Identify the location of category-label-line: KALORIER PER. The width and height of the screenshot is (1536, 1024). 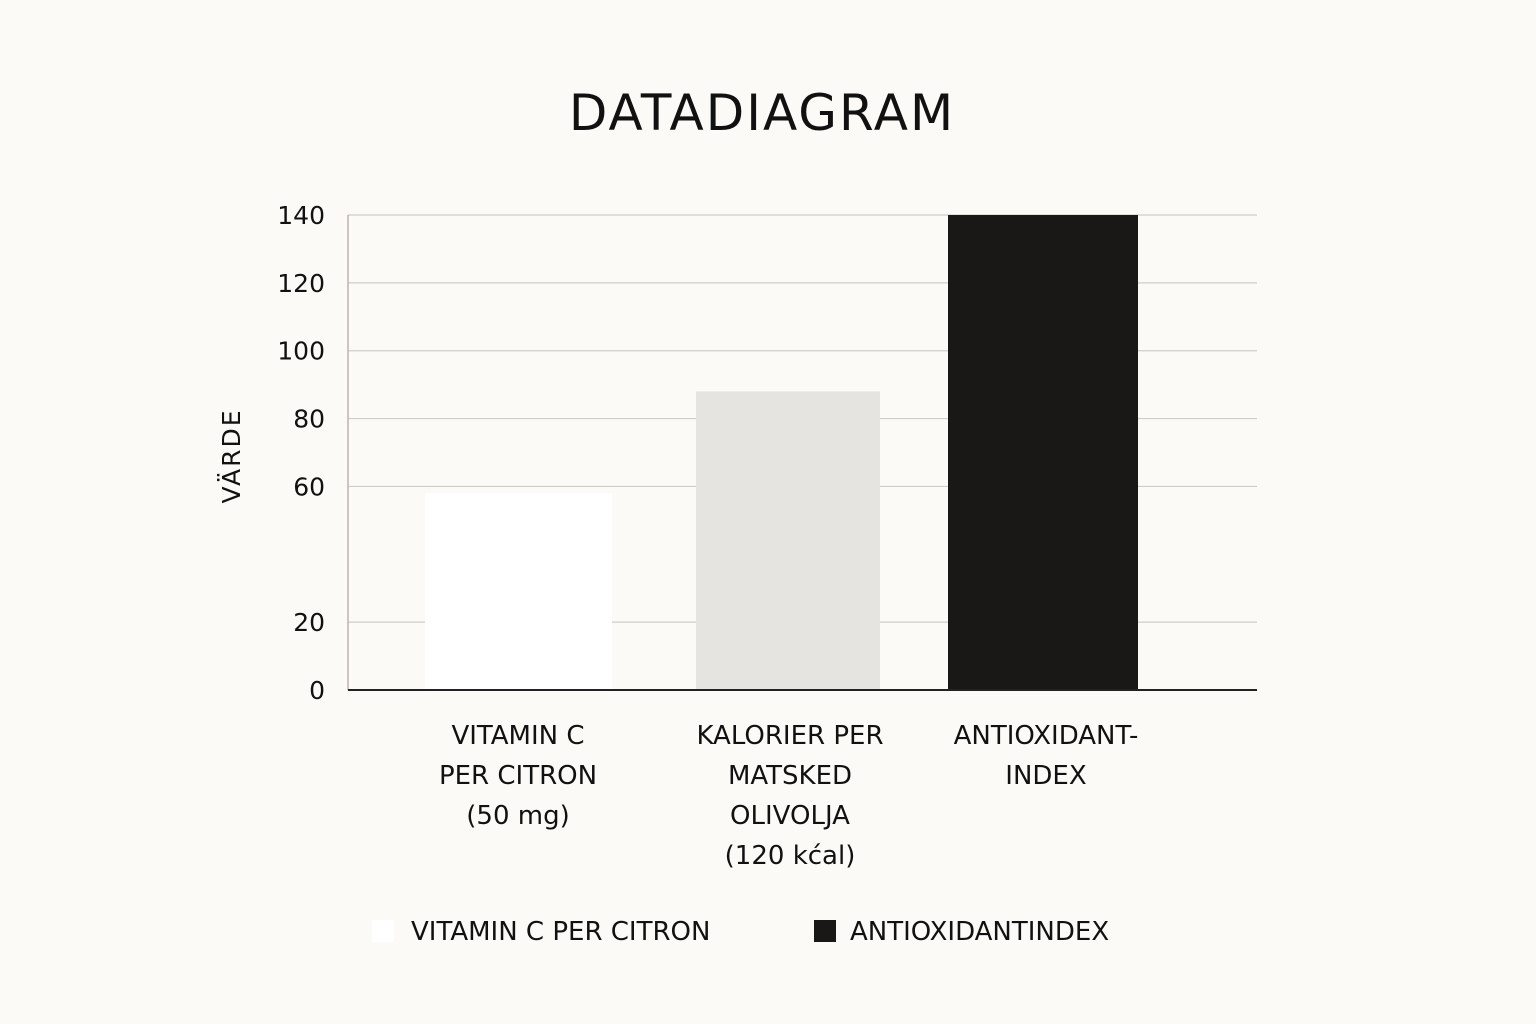
(789, 736).